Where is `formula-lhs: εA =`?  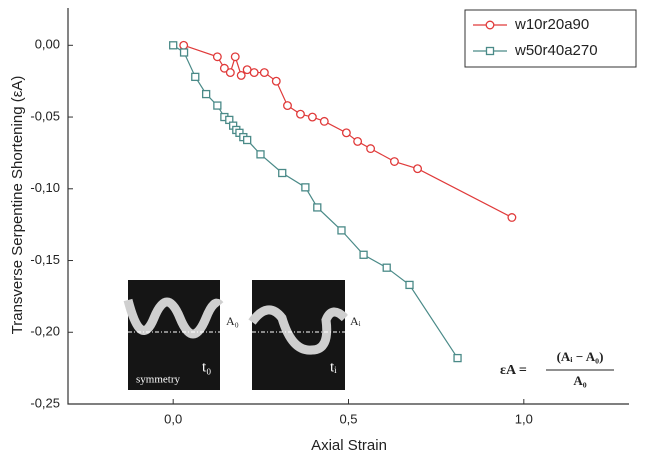 formula-lhs: εA = is located at coordinates (513, 370).